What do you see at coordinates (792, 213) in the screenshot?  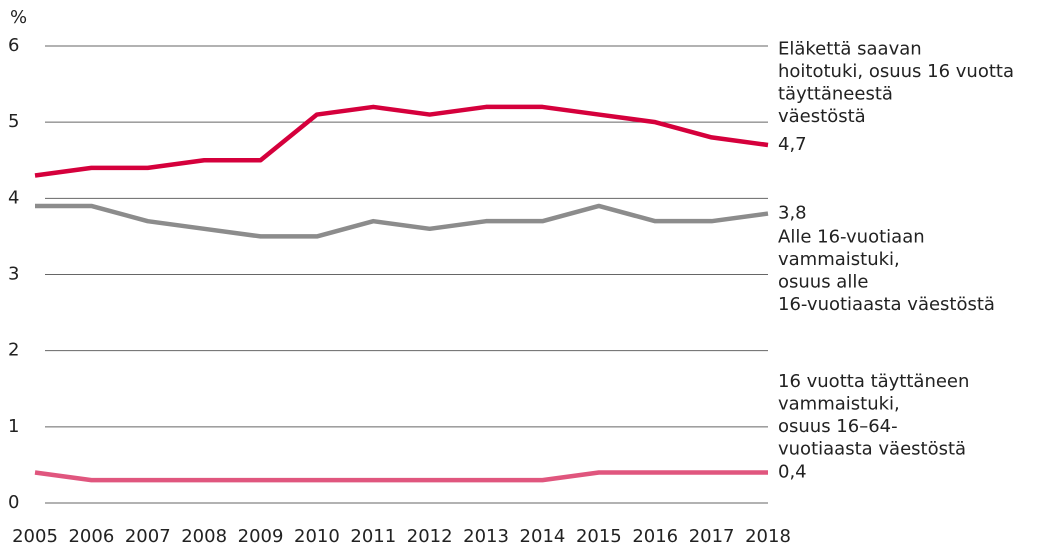 I see `end-value-label: 3,8` at bounding box center [792, 213].